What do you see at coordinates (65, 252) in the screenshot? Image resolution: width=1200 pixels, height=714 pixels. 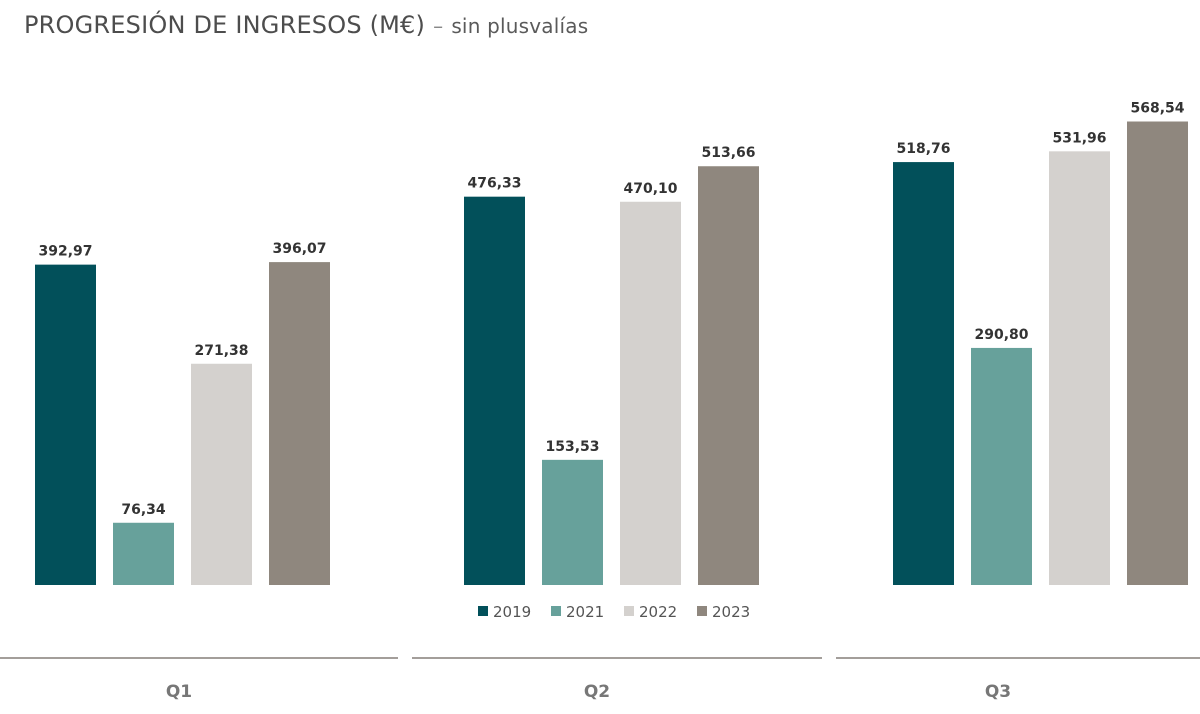 I see `data-label-q1-2019: 392,97` at bounding box center [65, 252].